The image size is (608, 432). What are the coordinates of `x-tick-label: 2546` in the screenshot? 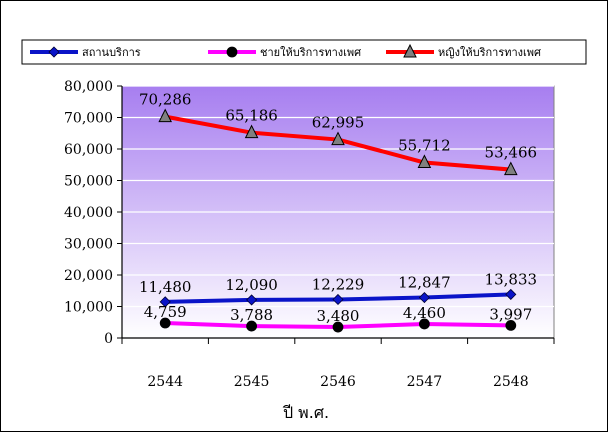 It's located at (338, 382).